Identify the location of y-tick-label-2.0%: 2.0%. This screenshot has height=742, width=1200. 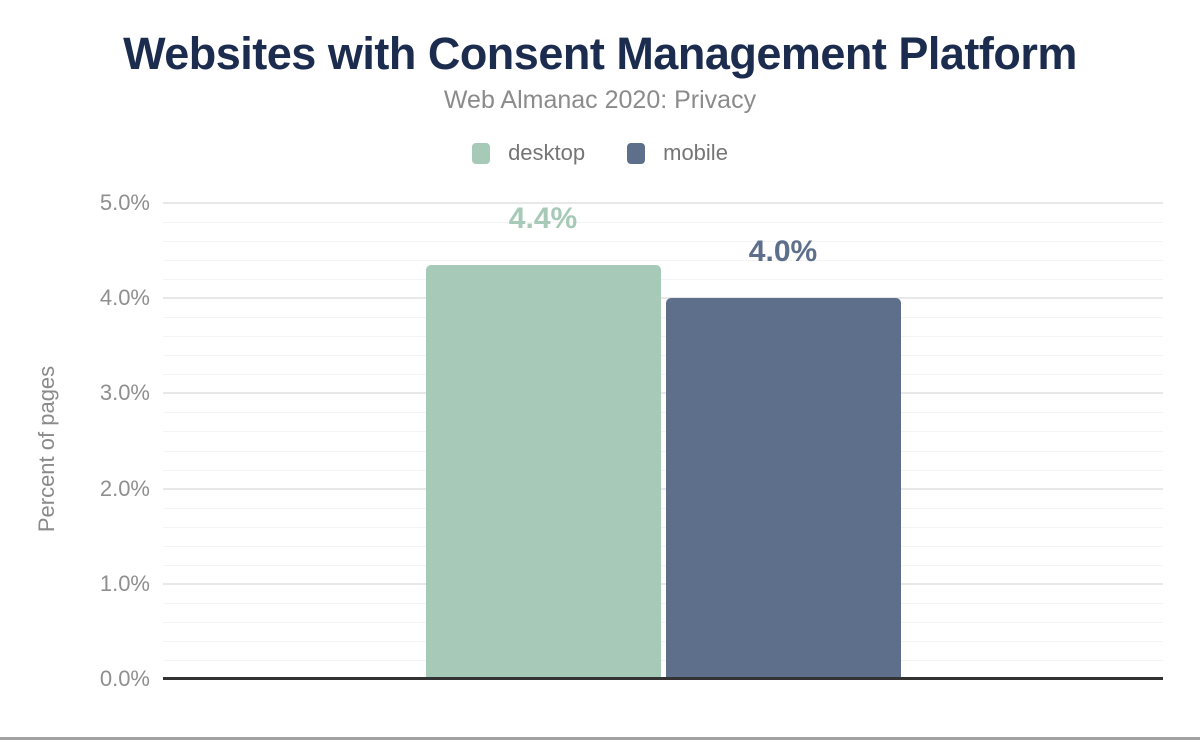
(124, 488).